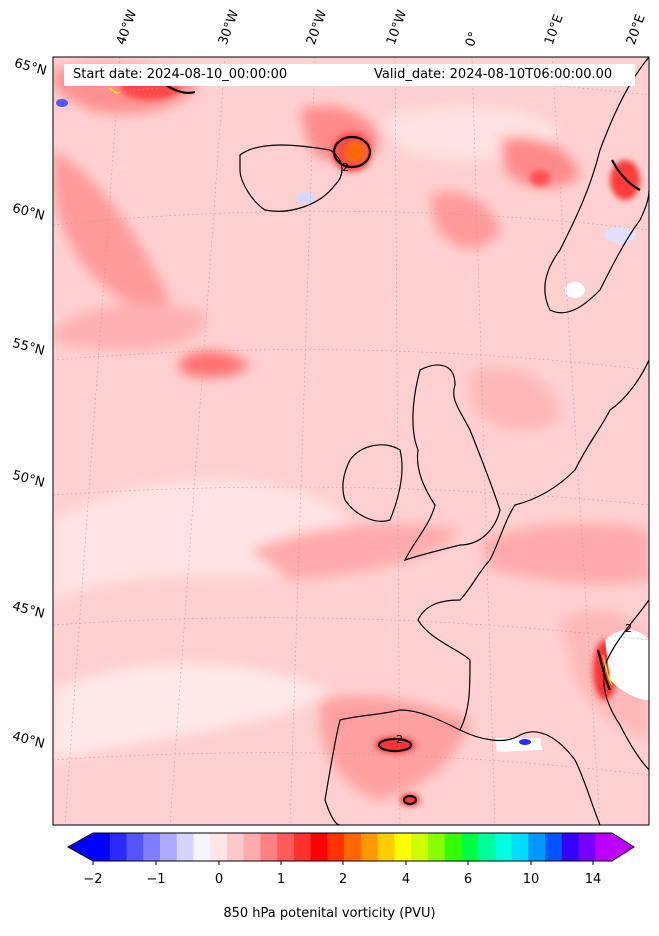 The height and width of the screenshot is (936, 659). I want to click on colorbar-tick-label: 6, so click(468, 879).